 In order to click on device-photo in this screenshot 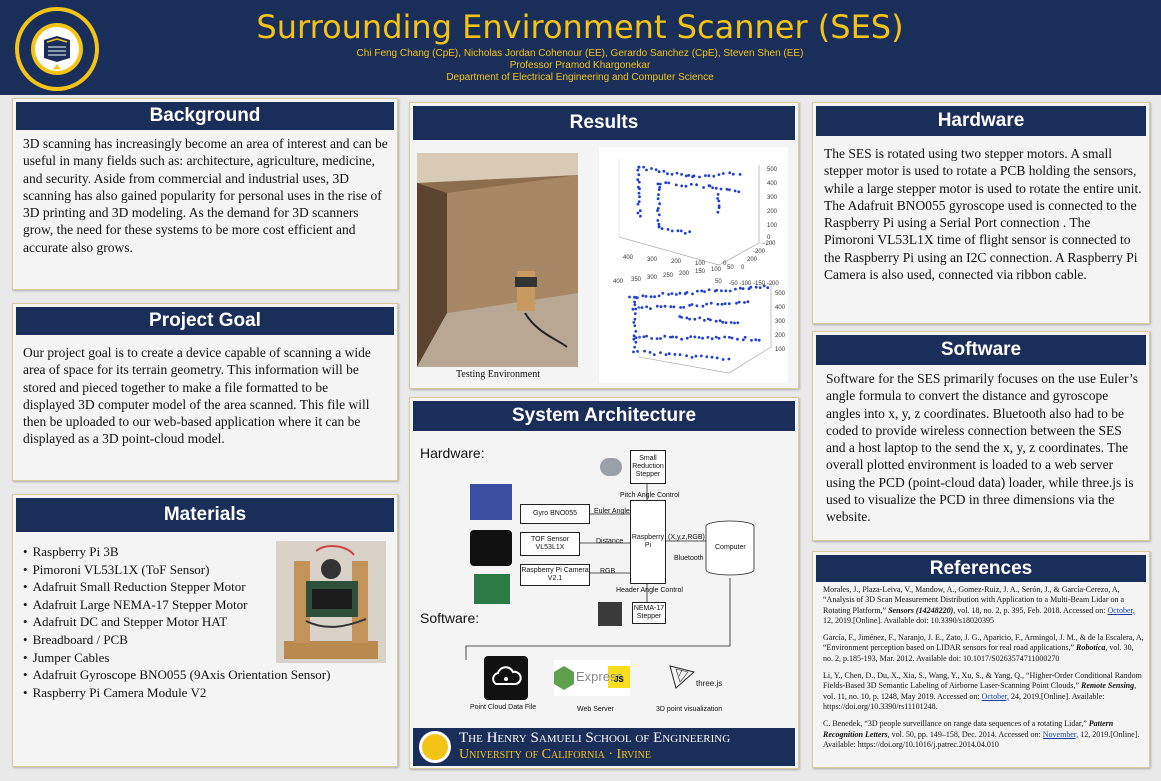, I will do `click(331, 602)`.